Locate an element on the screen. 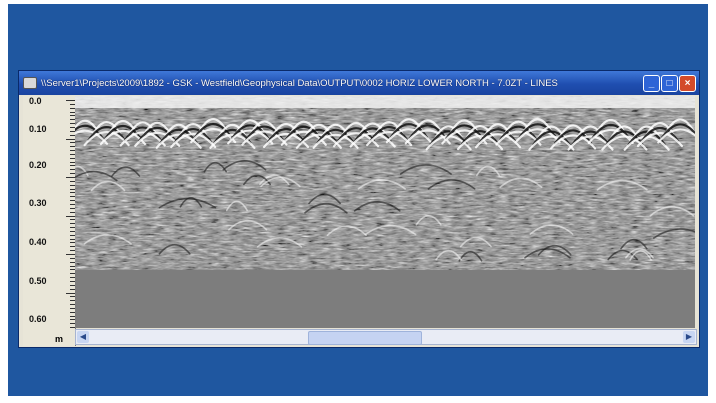  depth-tick-label: 0.60 is located at coordinates (38, 319).